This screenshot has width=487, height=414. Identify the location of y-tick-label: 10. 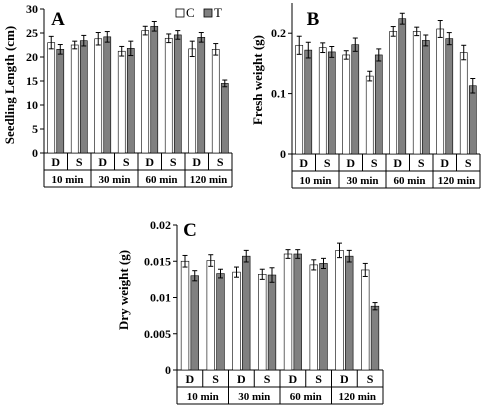
(32, 105).